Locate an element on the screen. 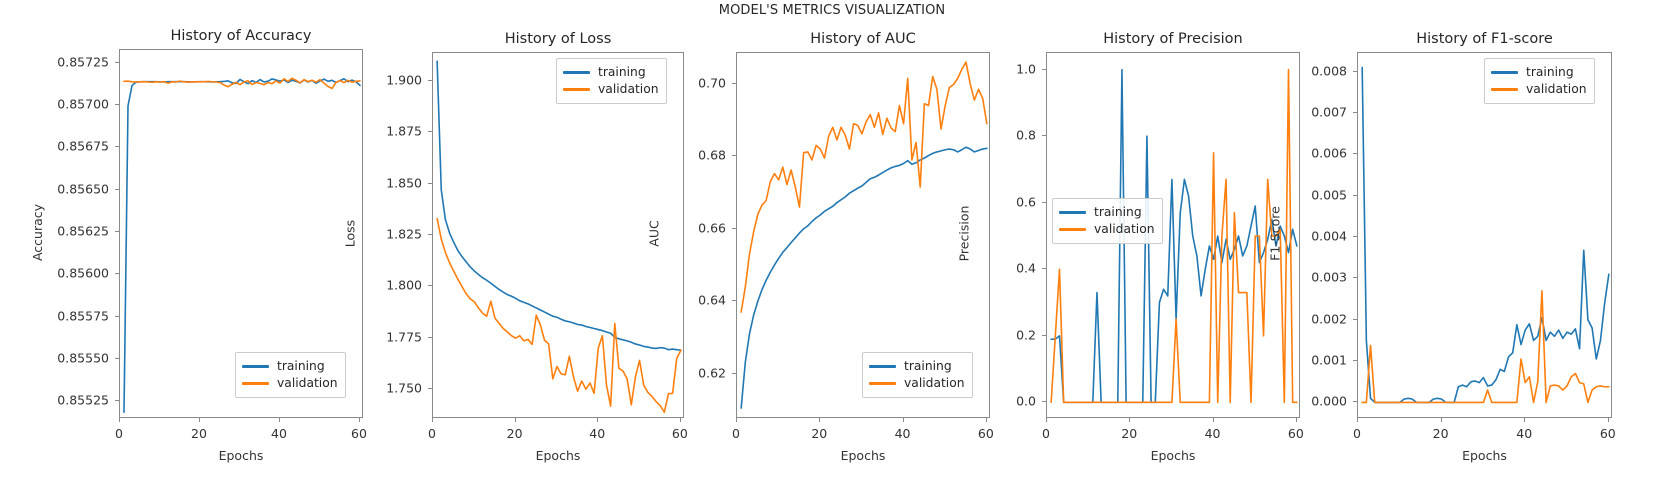 This screenshot has height=490, width=1664. y-axis-tick-label: 0.004 is located at coordinates (1329, 236).